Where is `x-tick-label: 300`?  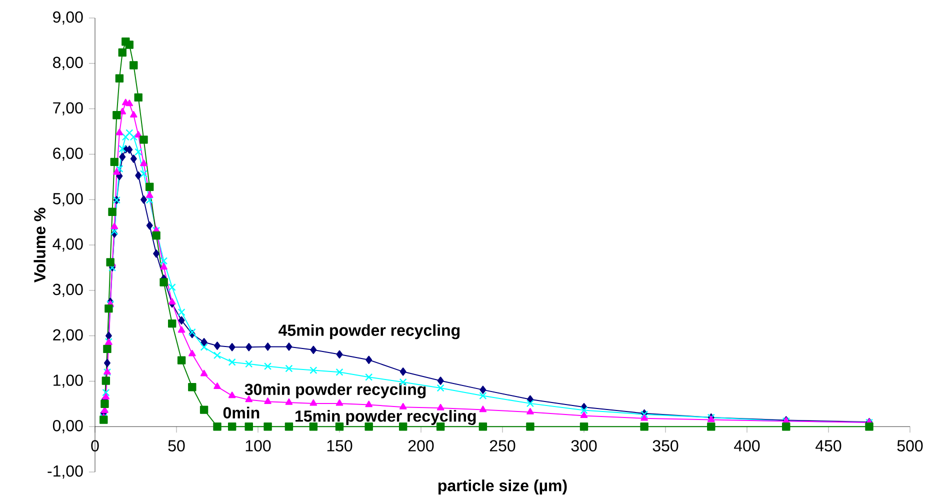
x-tick-label: 300 is located at coordinates (584, 446).